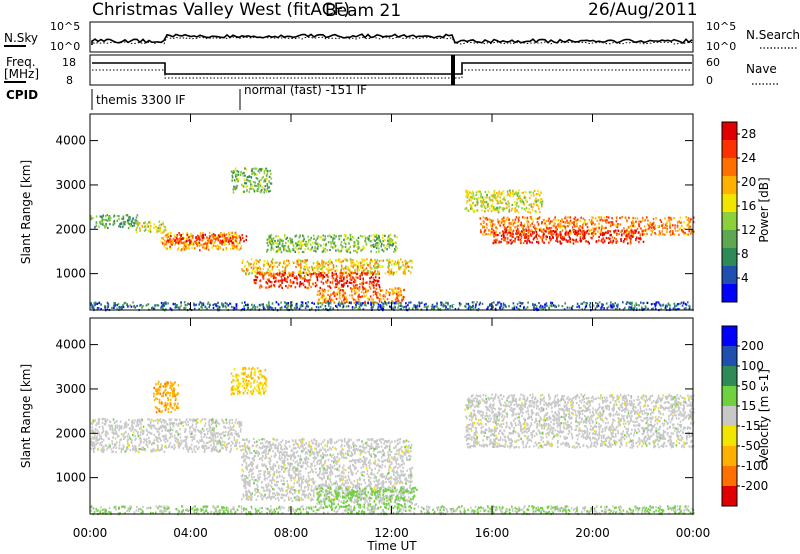 The width and height of the screenshot is (800, 554). I want to click on y-tick-label: 1000, so click(70, 274).